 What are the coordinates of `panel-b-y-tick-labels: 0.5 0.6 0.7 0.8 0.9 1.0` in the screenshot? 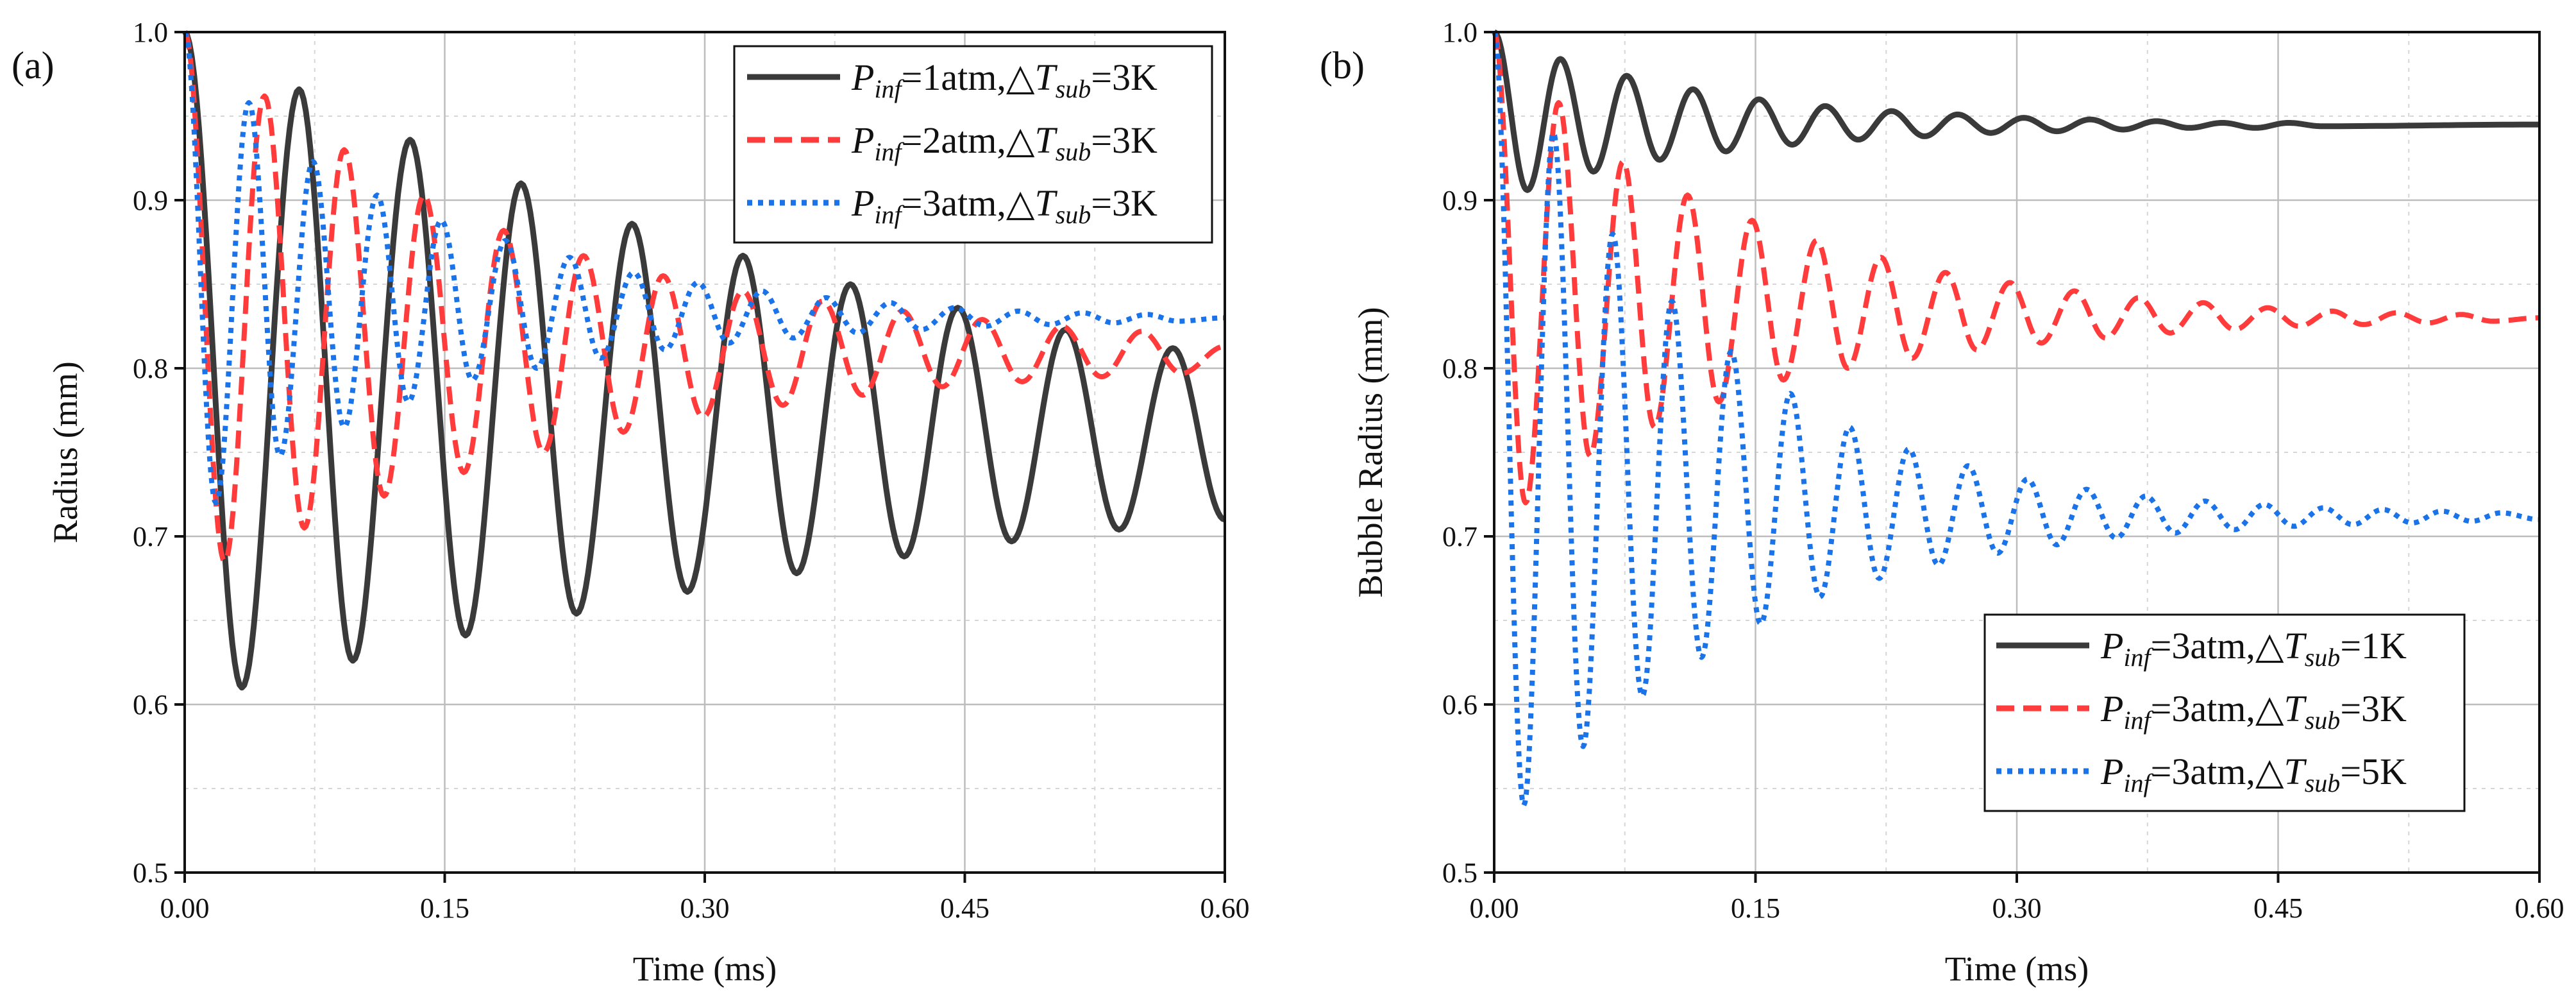 It's located at (1459, 453).